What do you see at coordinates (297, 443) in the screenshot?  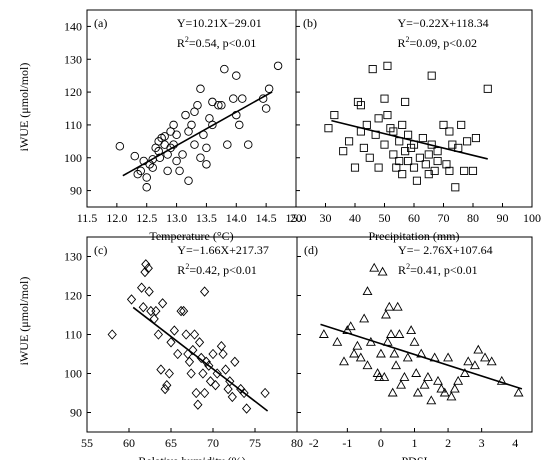 I see `x-tick-label-c-5: 80` at bounding box center [297, 443].